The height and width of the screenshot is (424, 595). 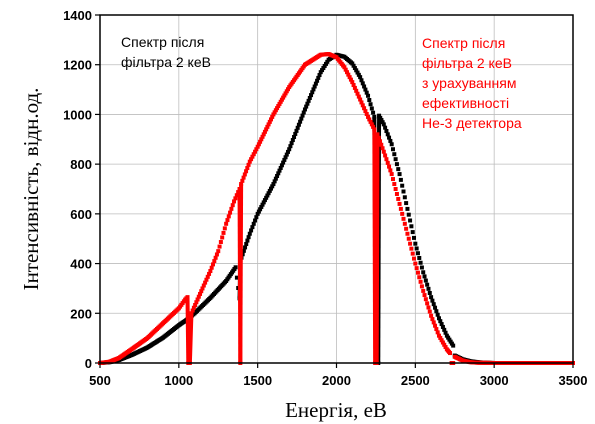 What do you see at coordinates (162, 42) in the screenshot?
I see `annotation-line: Спектр після` at bounding box center [162, 42].